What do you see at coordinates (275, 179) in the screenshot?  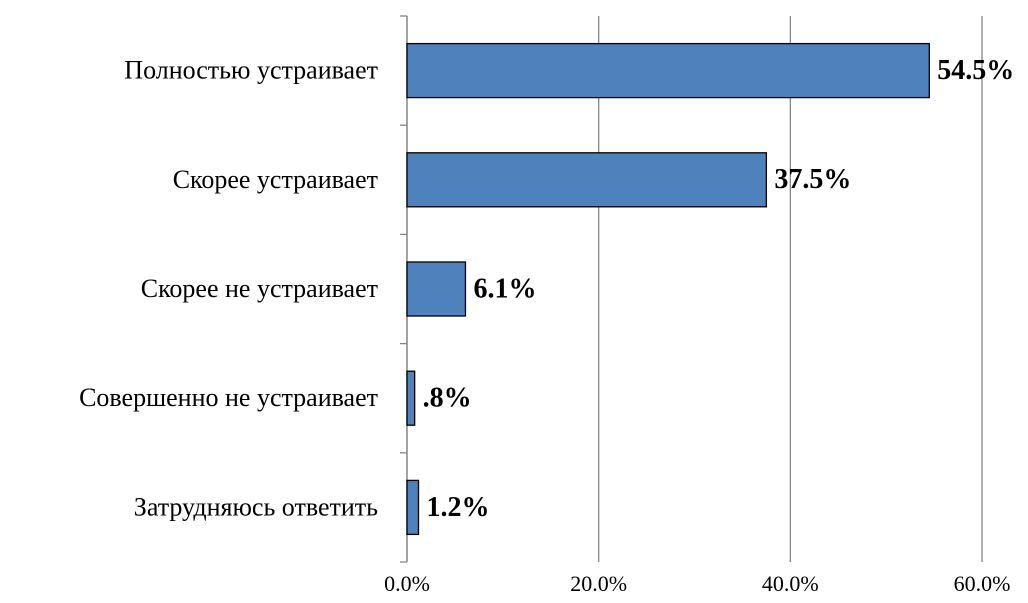 I see `y-tick-label: Скорее устраивает` at bounding box center [275, 179].